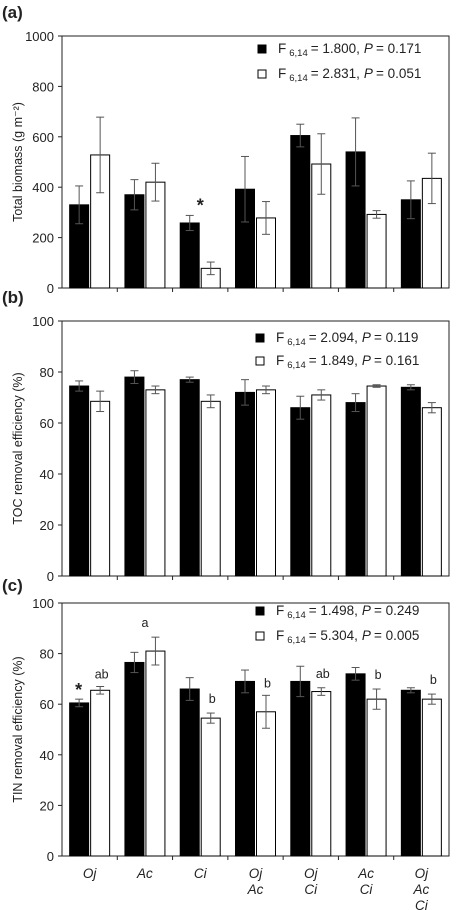  Describe the element at coordinates (144, 623) in the screenshot. I see `annotation-letter: a` at that location.